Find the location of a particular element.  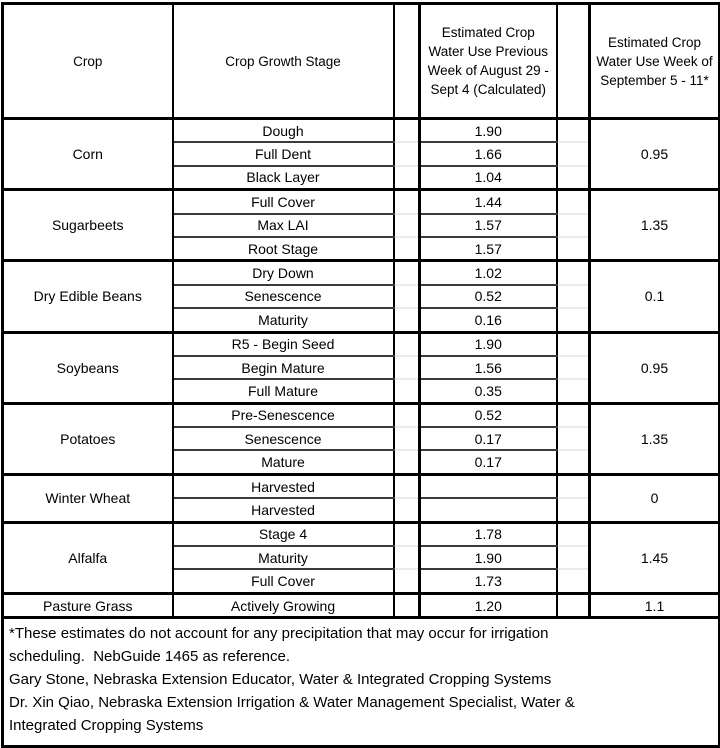

crop-cell: Dry Edible Beans is located at coordinates (87, 296).